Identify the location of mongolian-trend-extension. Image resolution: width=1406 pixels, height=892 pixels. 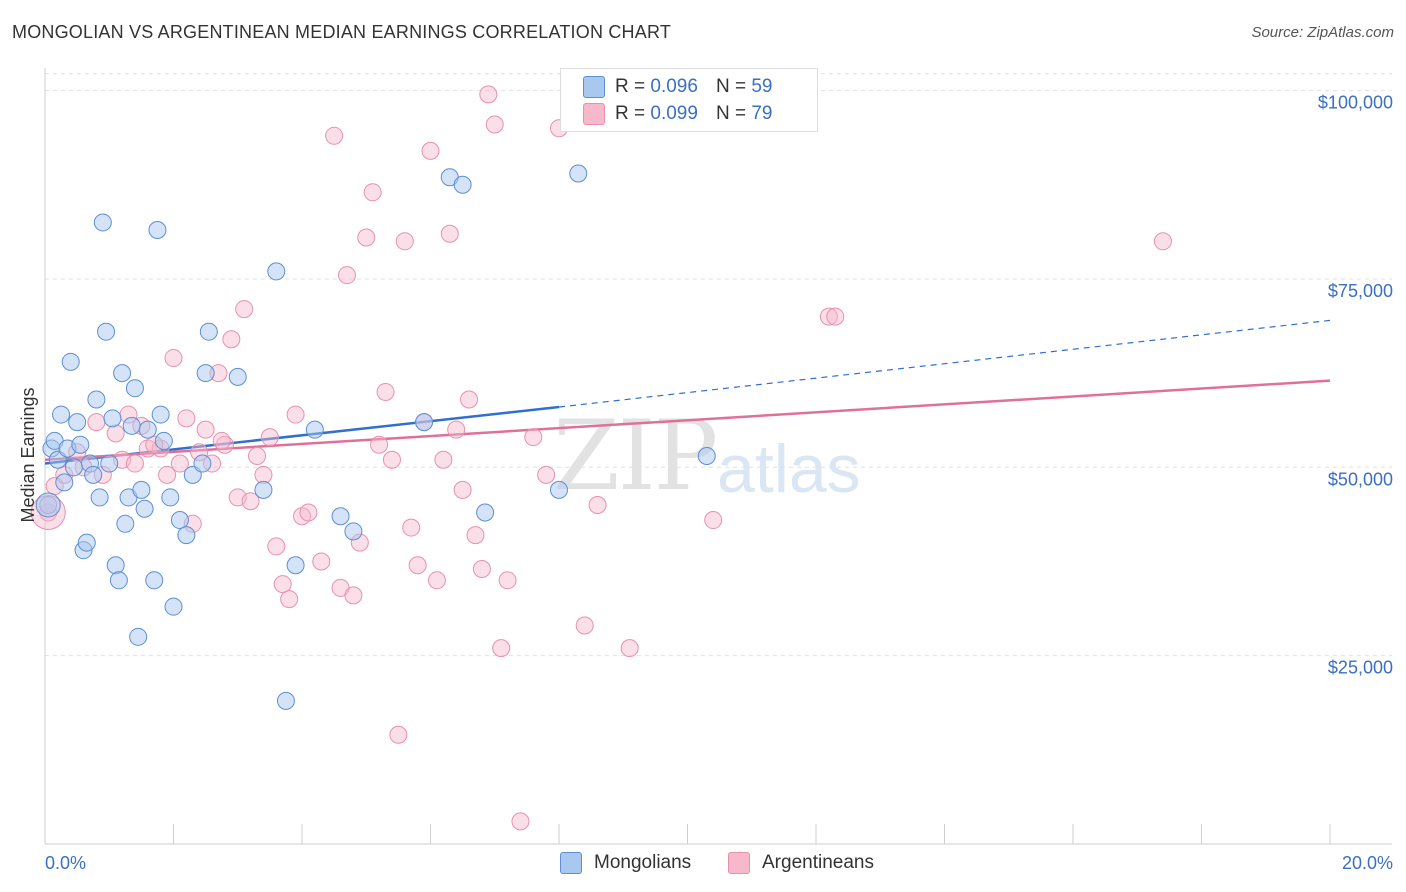
(944, 363).